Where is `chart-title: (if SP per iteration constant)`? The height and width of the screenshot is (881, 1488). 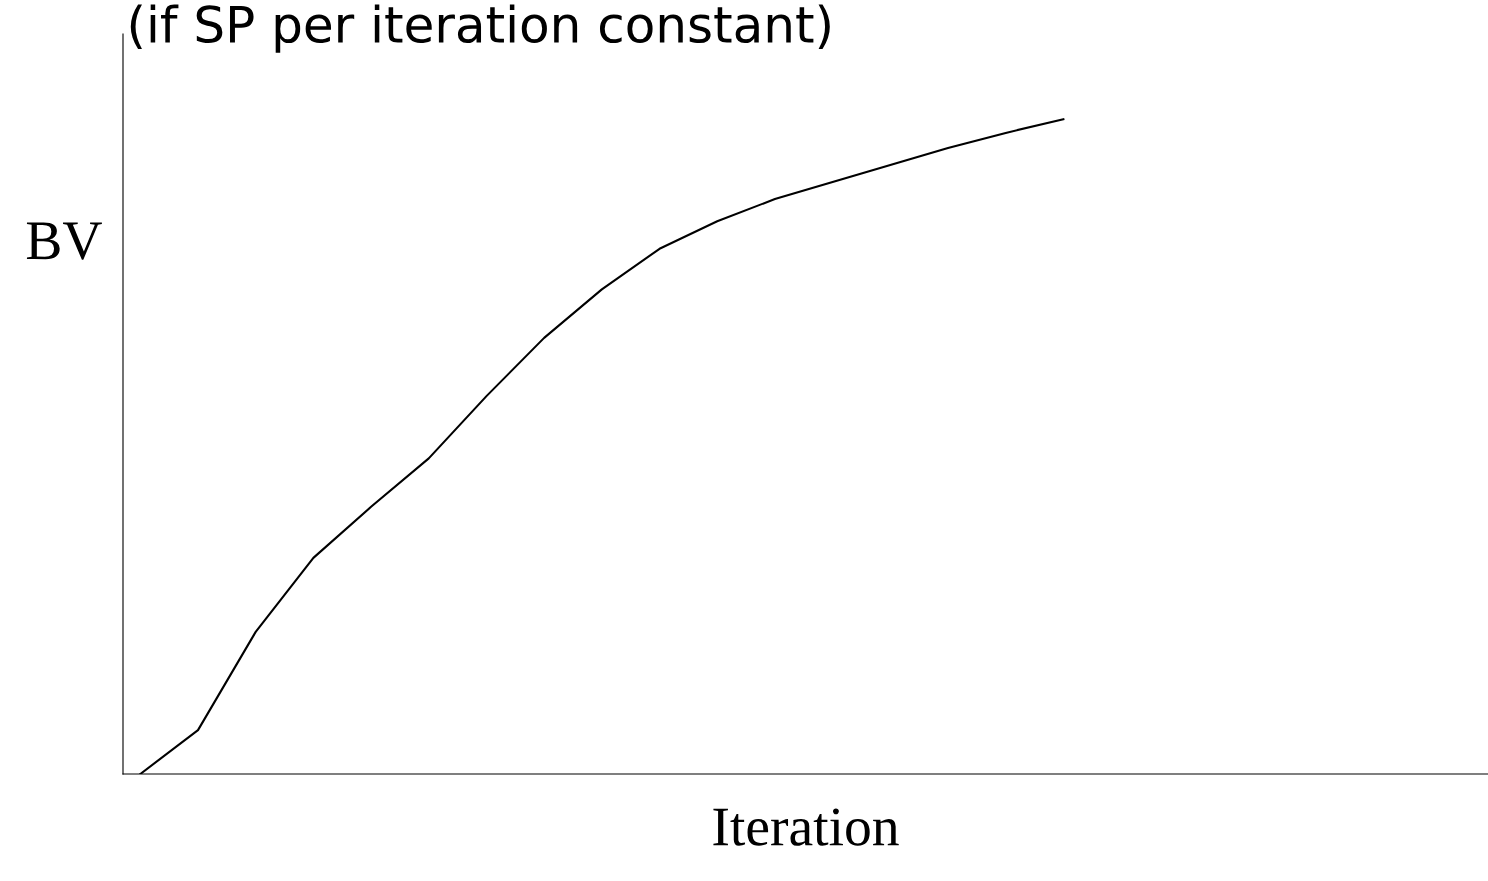
chart-title: (if SP per iteration constant) is located at coordinates (480, 28).